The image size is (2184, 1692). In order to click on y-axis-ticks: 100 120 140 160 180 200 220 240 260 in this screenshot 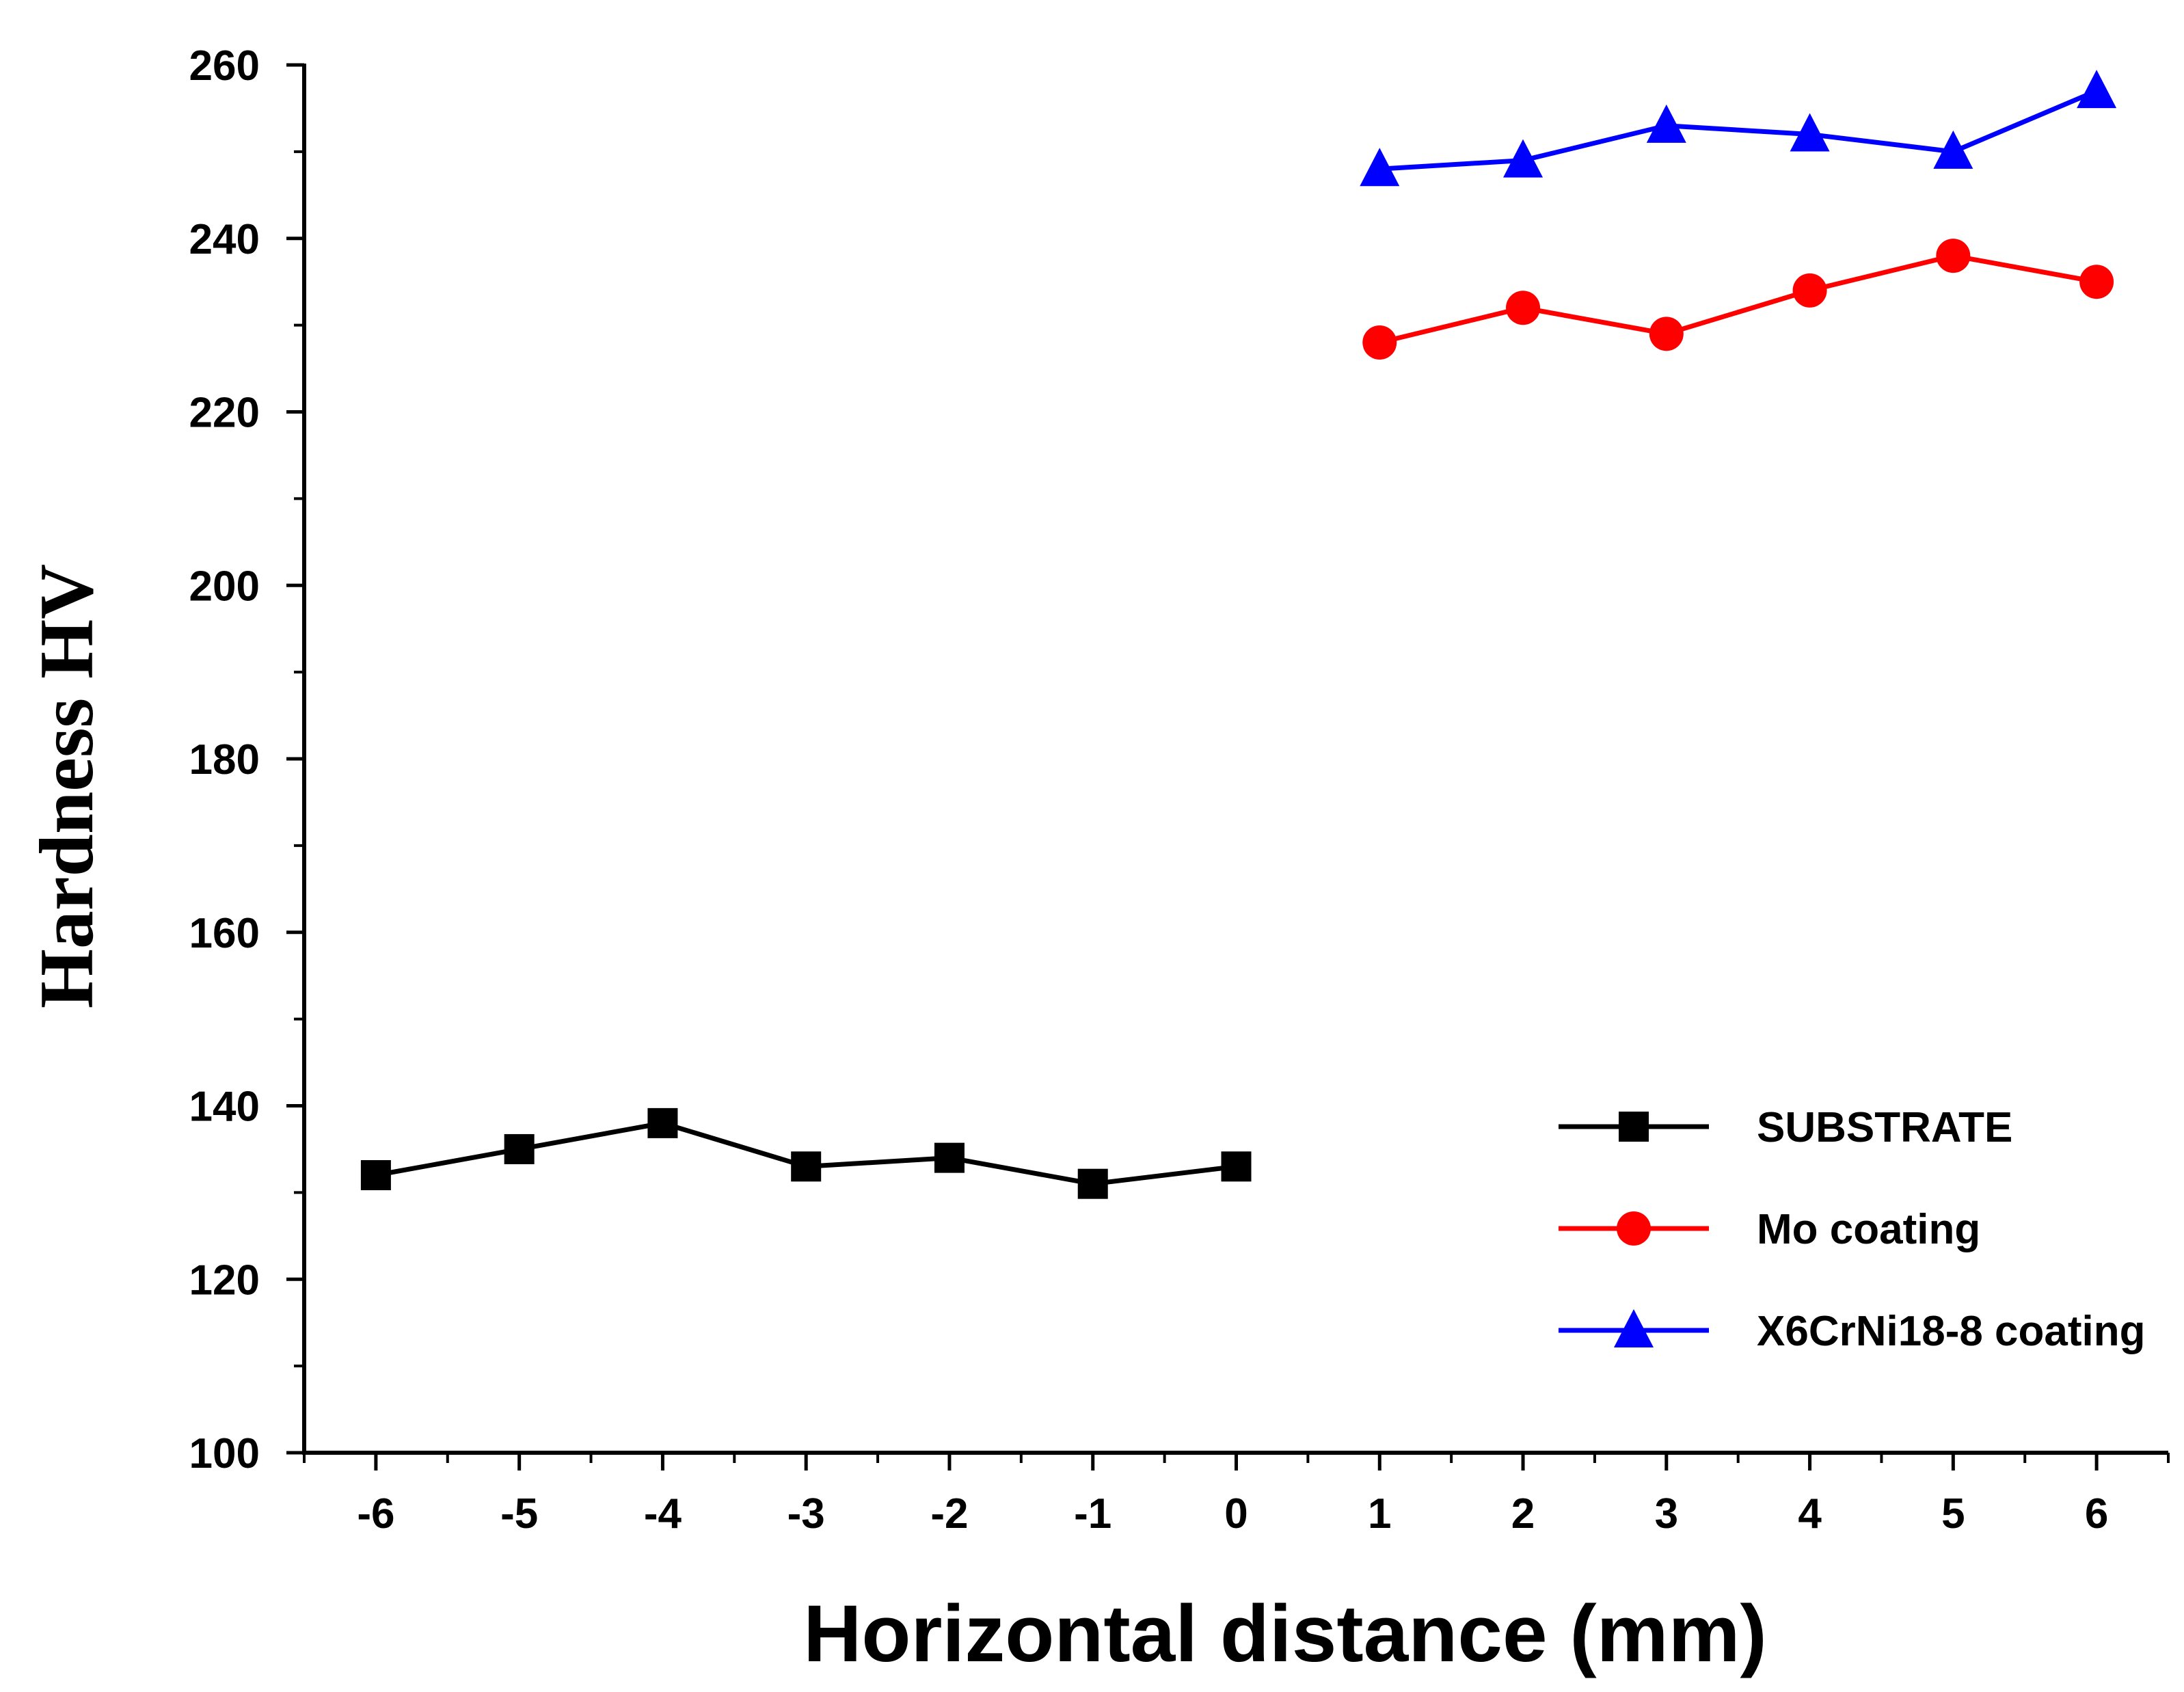, I will do `click(246, 759)`.